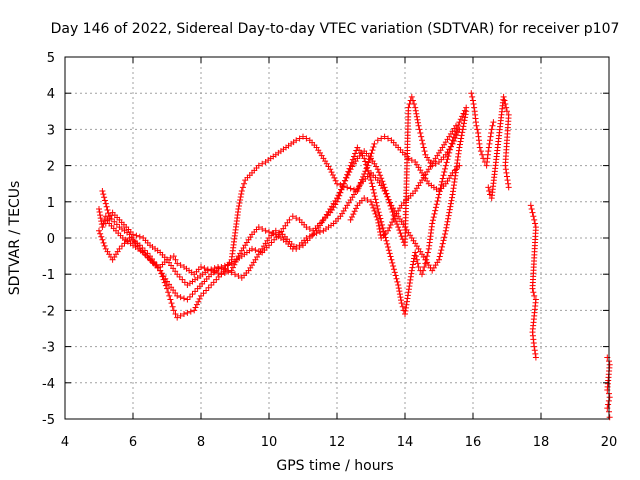 The width and height of the screenshot is (640, 480). I want to click on y-tick-label: 5, so click(51, 58).